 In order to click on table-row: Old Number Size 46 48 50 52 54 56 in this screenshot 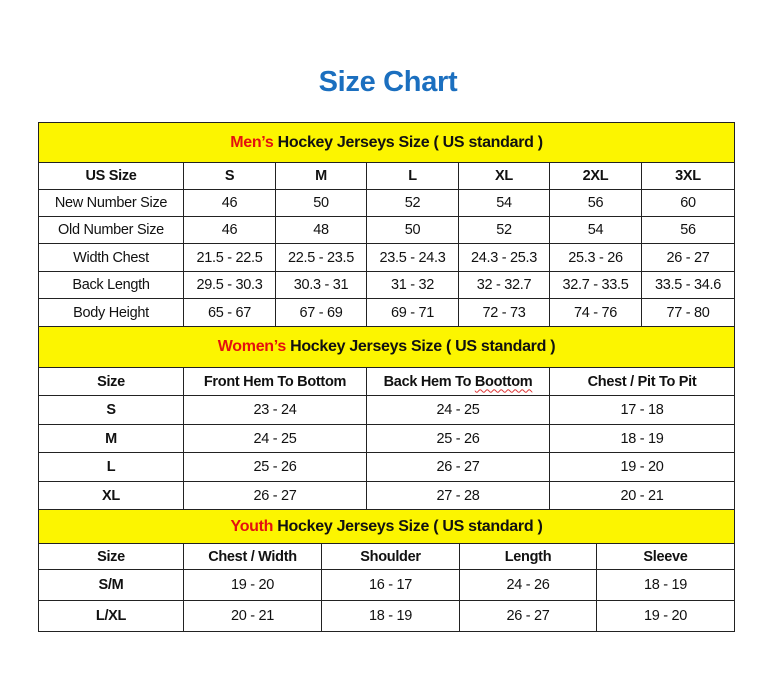, I will do `click(387, 230)`.